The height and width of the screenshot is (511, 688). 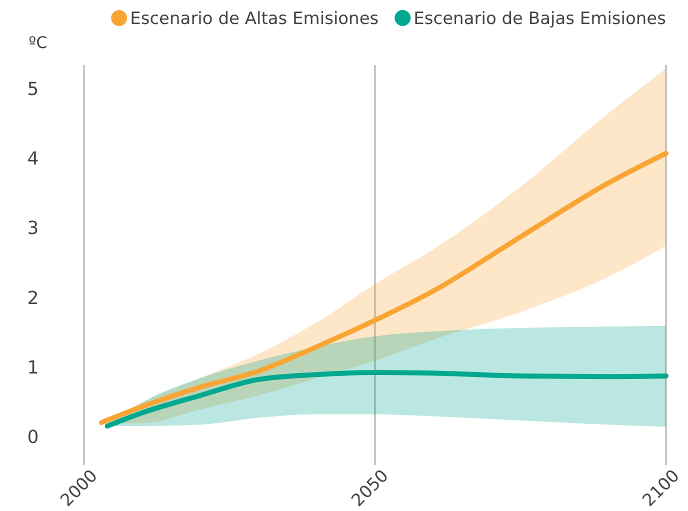 What do you see at coordinates (540, 19) in the screenshot?
I see `legend-label: Escenario de Bajas Emisiones` at bounding box center [540, 19].